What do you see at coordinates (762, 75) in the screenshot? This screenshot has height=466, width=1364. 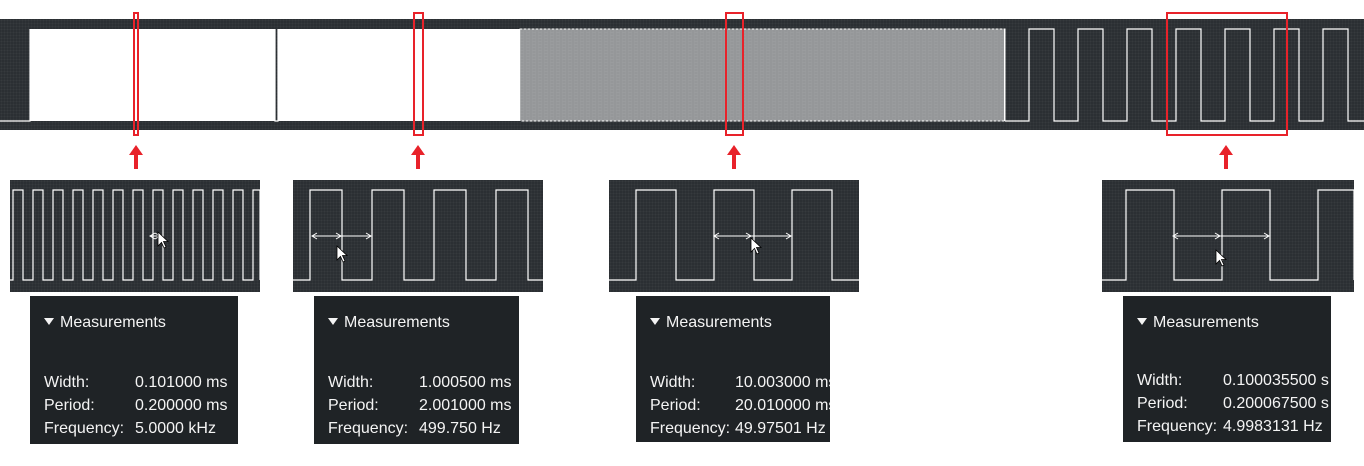 I see `signal-medium` at bounding box center [762, 75].